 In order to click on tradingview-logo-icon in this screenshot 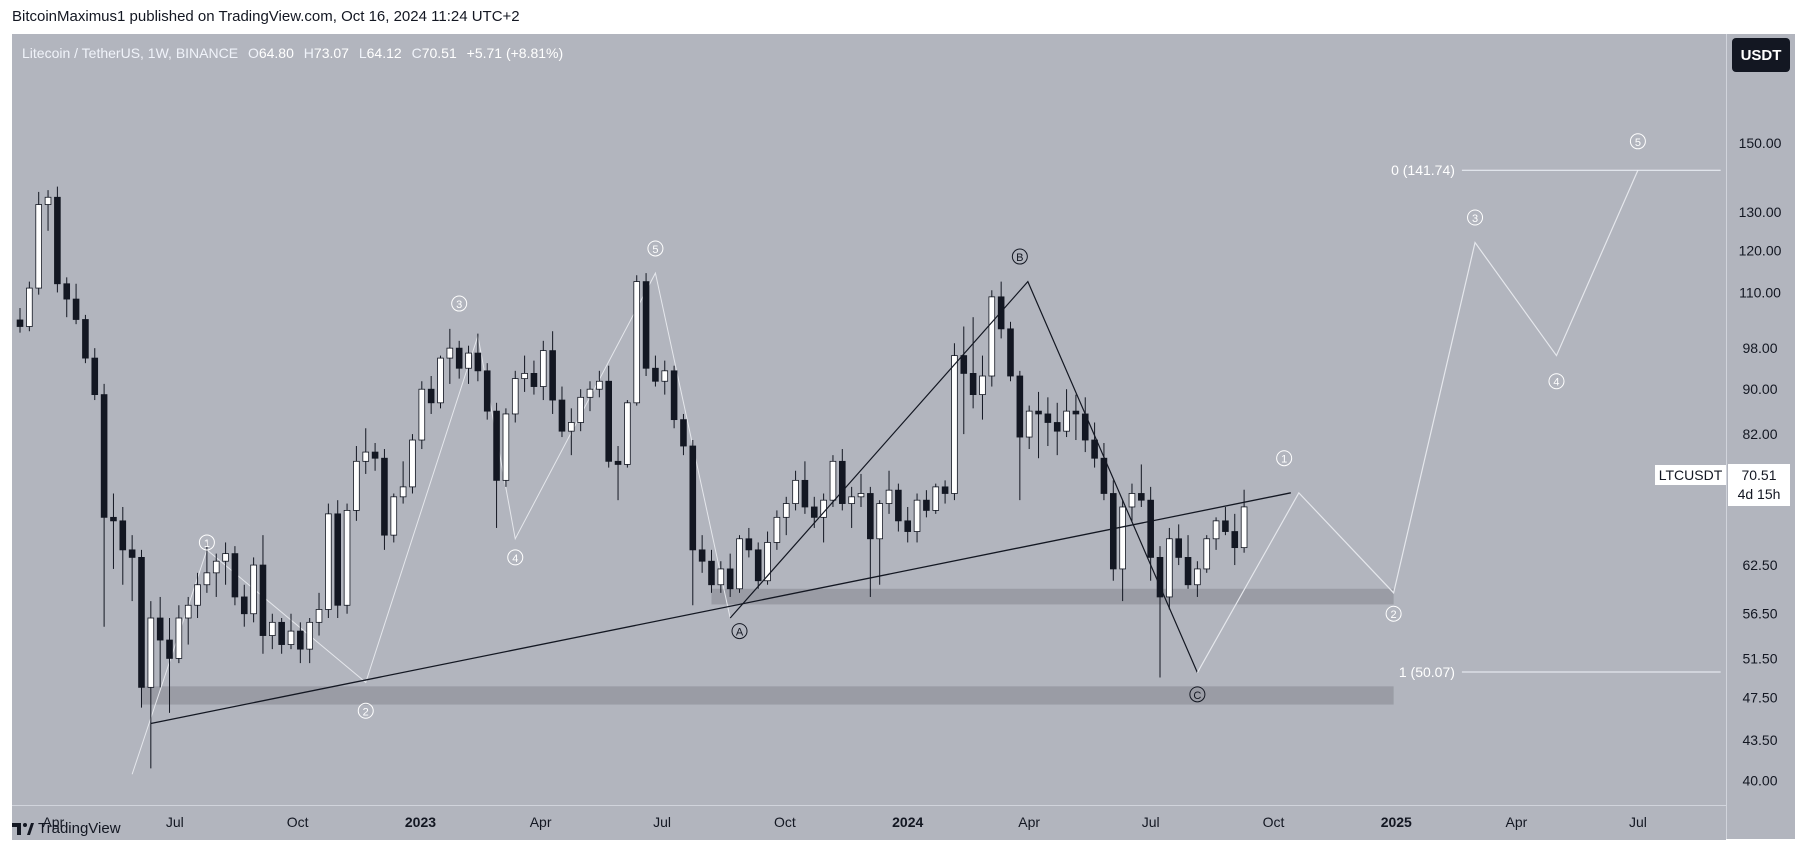, I will do `click(23, 828)`.